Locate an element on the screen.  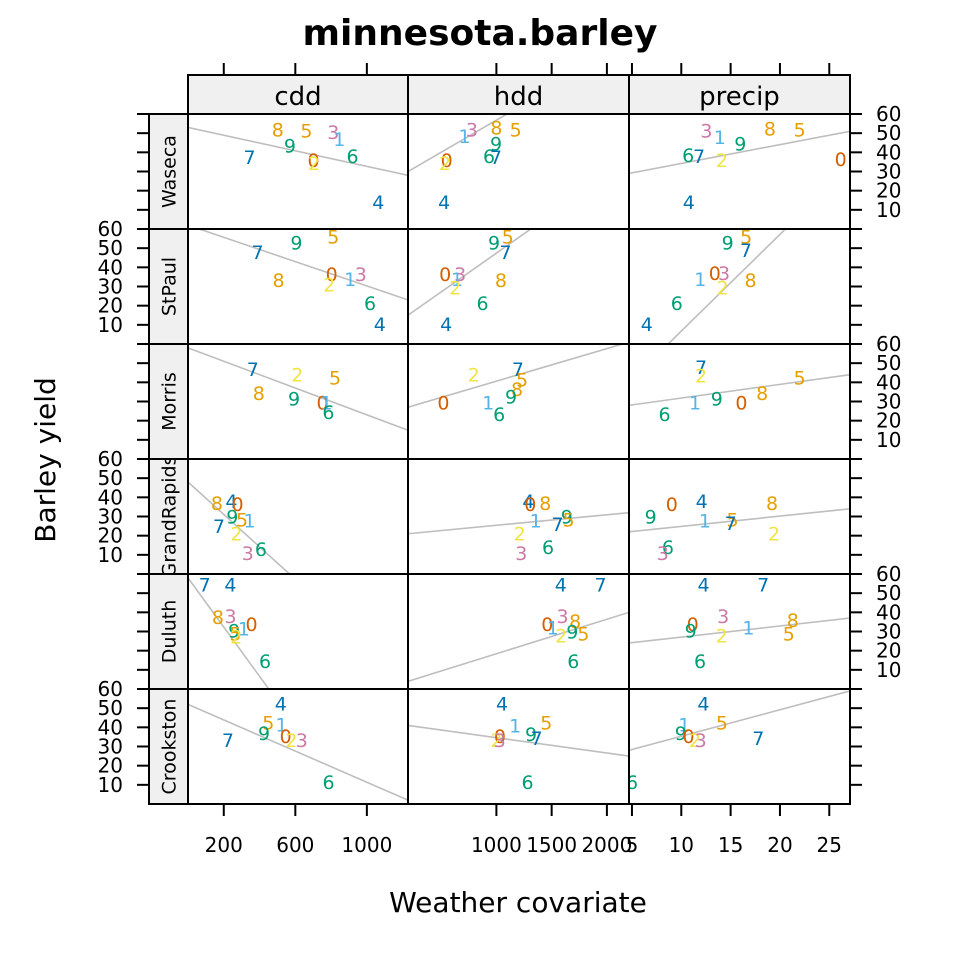
strip-stpaul is located at coordinates (168, 286).